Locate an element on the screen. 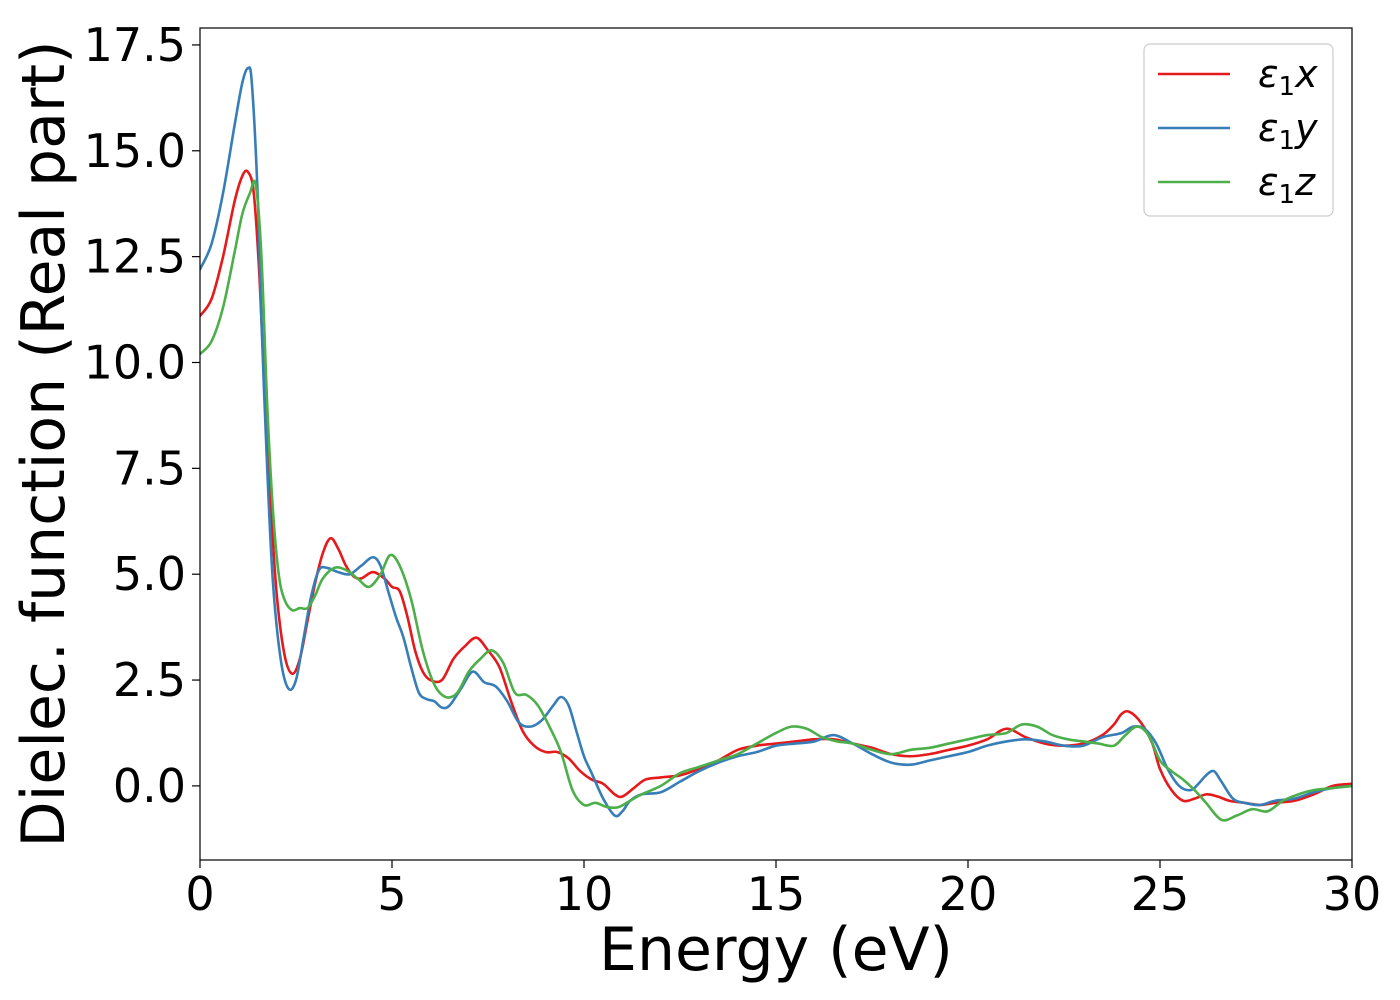  x-axis-label: Energy (eV) is located at coordinates (776, 950).